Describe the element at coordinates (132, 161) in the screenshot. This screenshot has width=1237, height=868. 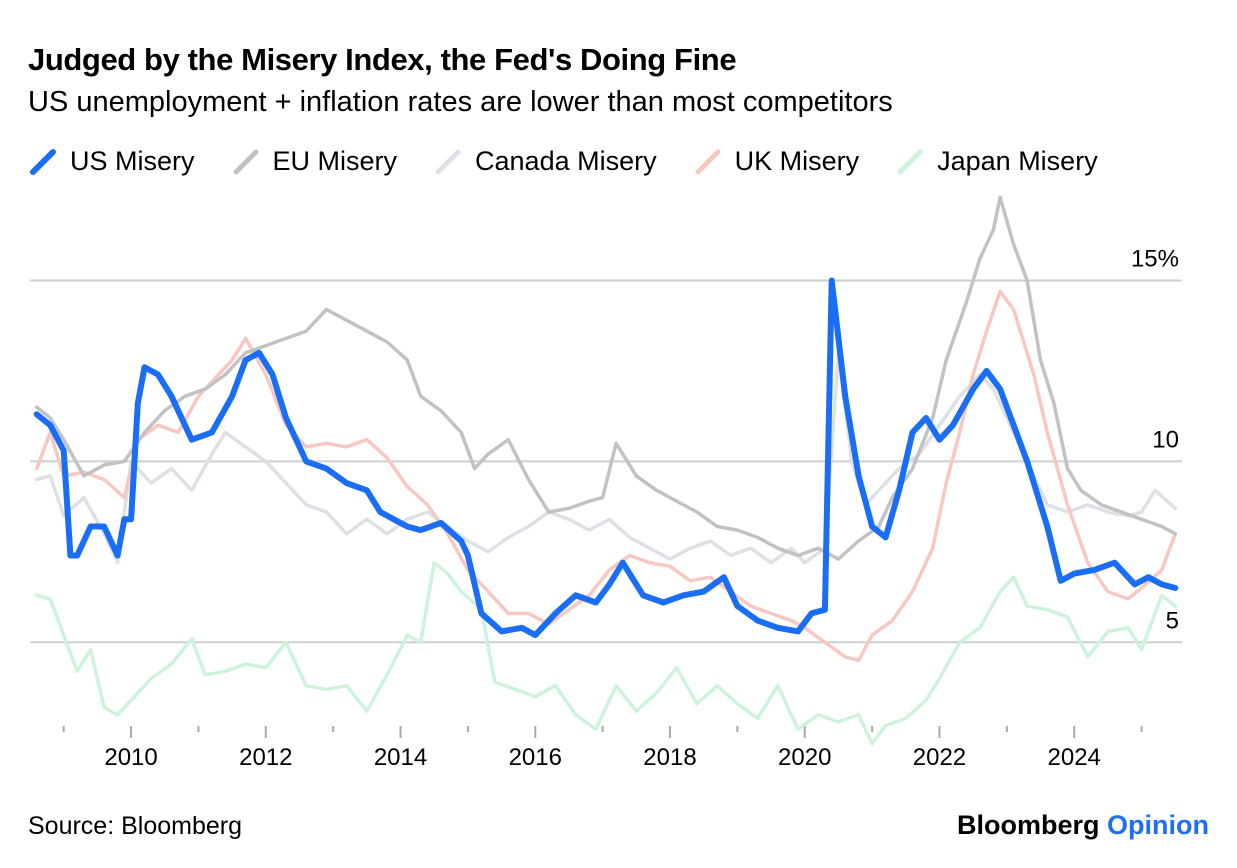
I see `legend-label-us-misery: US Misery` at that location.